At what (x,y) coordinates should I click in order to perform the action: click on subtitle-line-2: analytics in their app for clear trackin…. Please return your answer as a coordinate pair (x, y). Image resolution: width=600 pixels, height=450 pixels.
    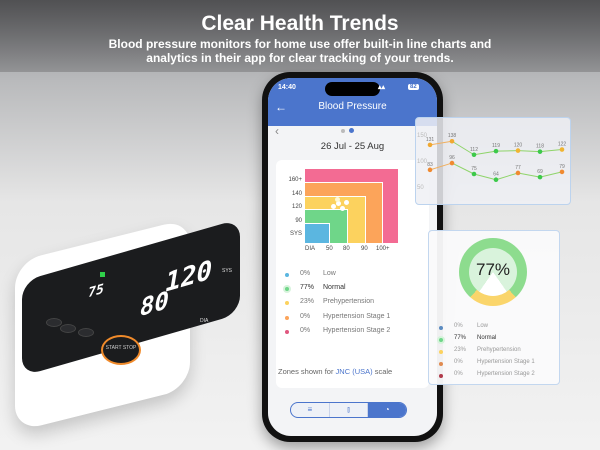
    Looking at the image, I should click on (300, 58).